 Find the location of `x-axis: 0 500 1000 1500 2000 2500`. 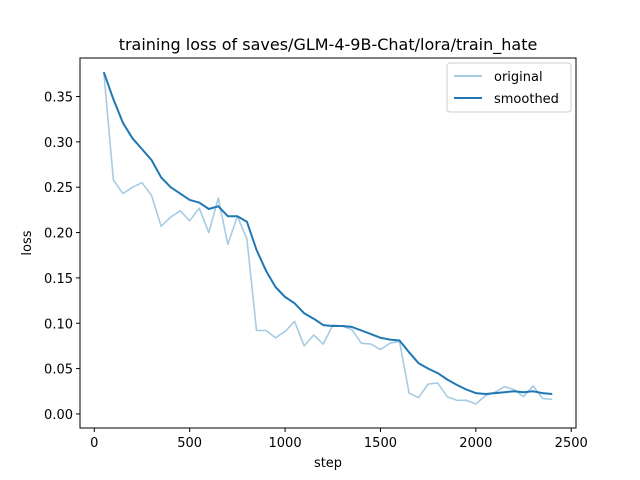

x-axis: 0 500 1000 1500 2000 2500 is located at coordinates (339, 439).